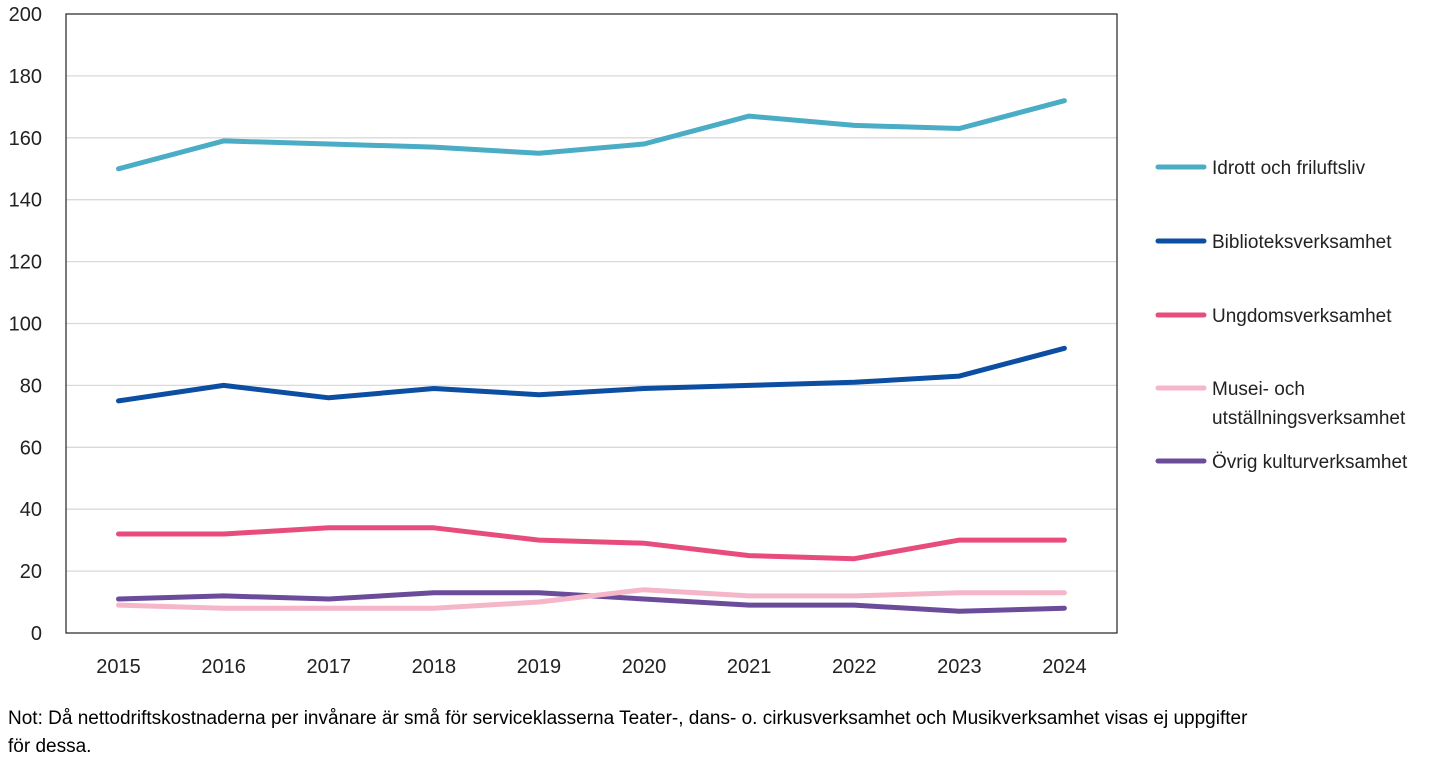 The width and height of the screenshot is (1438, 765). I want to click on legend-label: Biblioteksverksamhet, so click(1302, 242).